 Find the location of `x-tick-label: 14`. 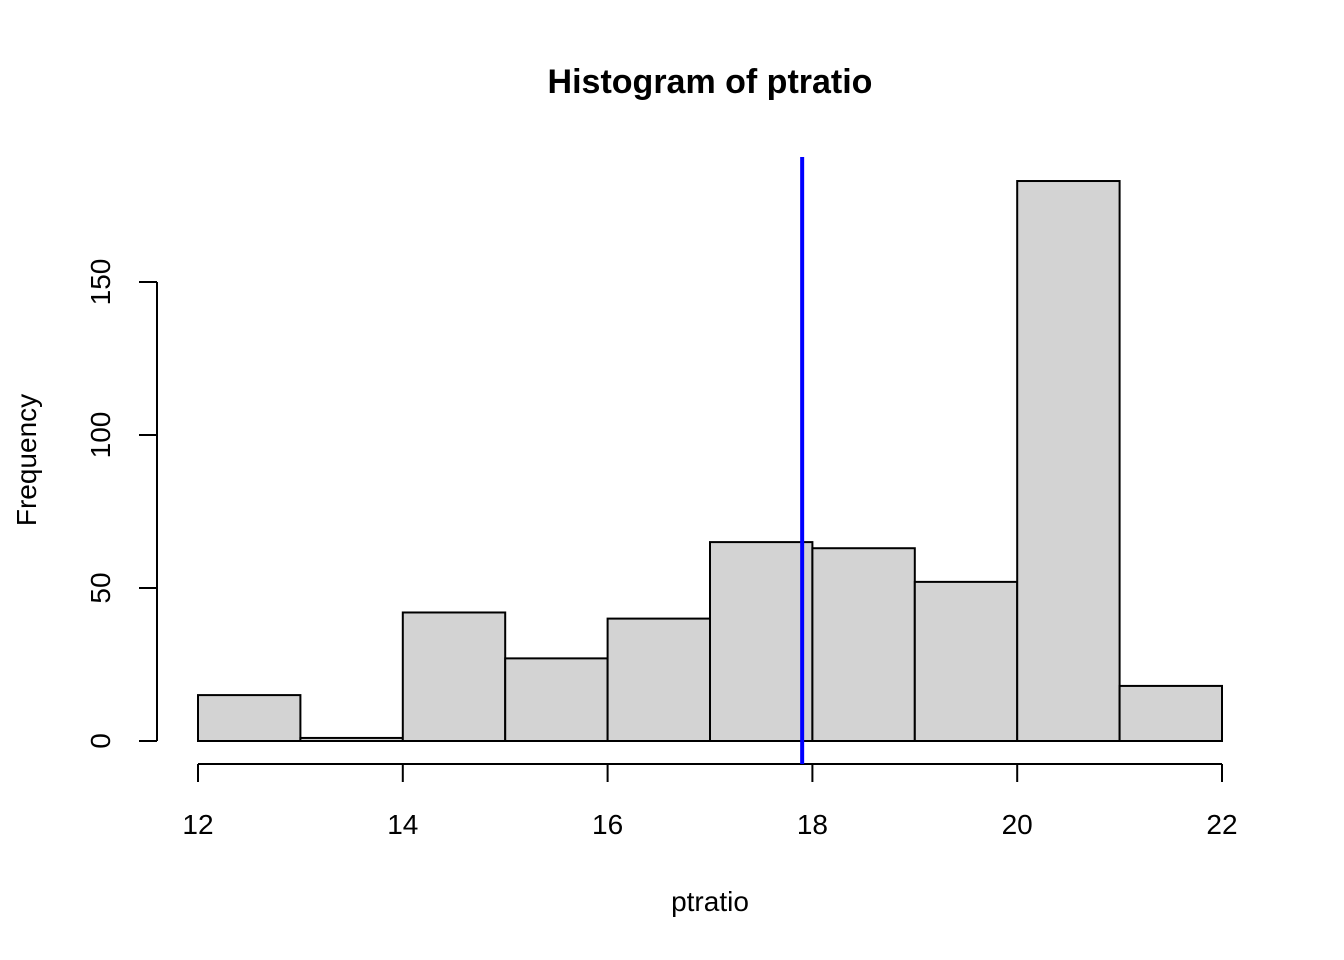

x-tick-label: 14 is located at coordinates (402, 824).